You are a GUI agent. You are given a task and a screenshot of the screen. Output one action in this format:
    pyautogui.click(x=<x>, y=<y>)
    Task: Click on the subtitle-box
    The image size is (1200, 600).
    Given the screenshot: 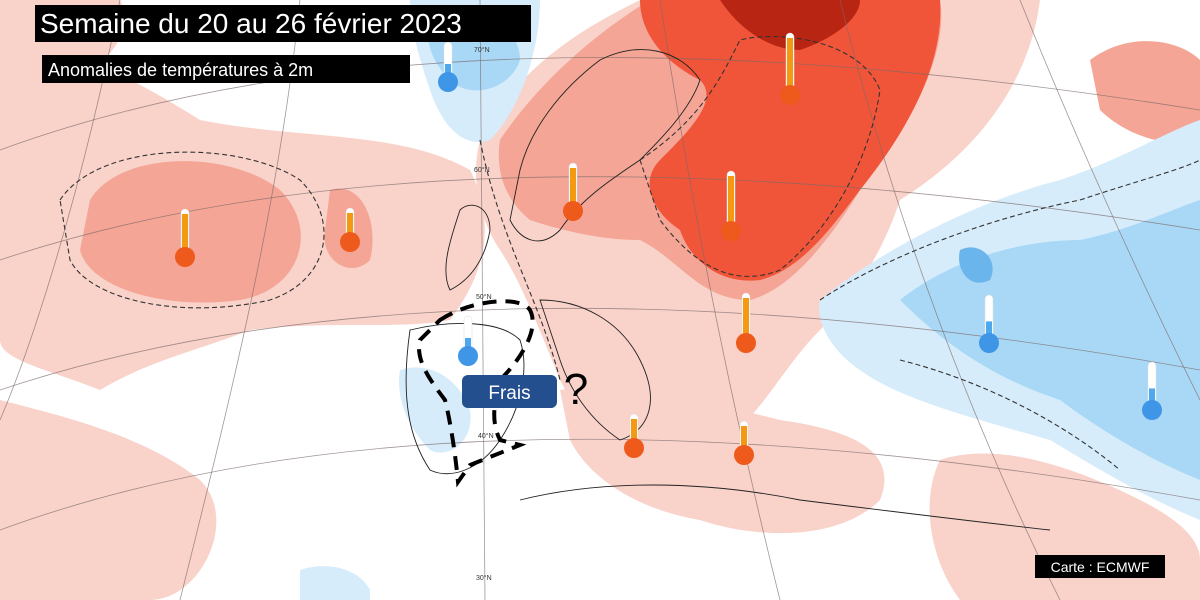 What is the action you would take?
    pyautogui.click(x=226, y=69)
    